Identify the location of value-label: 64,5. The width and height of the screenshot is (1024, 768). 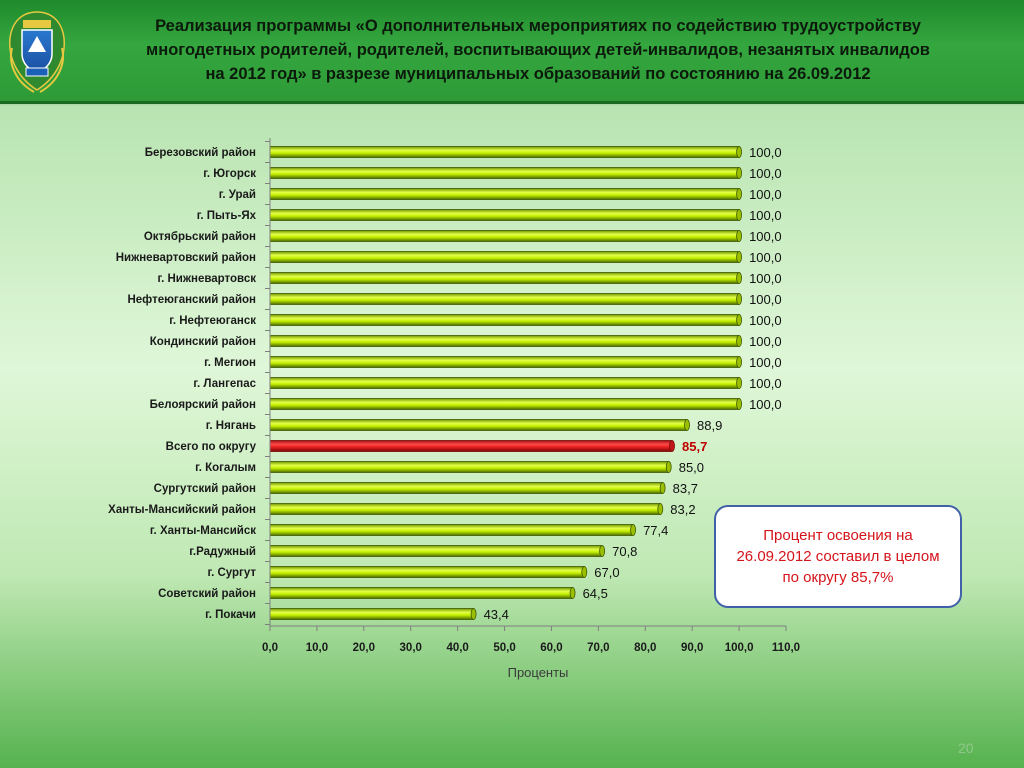
(595, 593).